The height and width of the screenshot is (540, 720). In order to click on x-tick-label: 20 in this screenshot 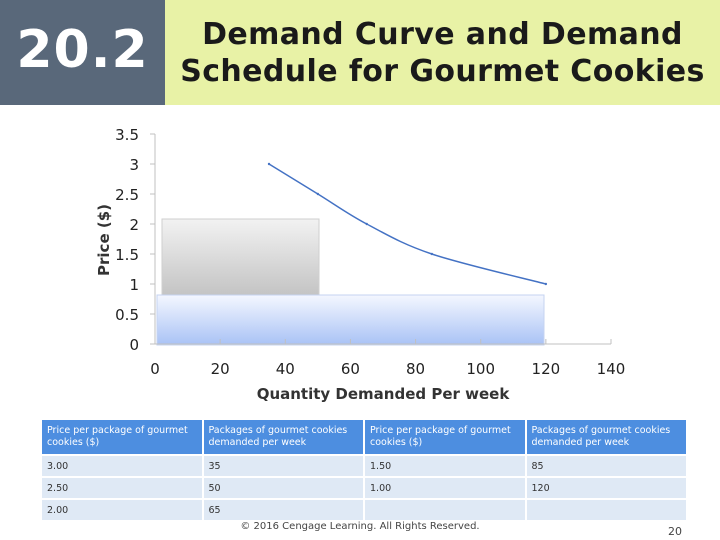, I will do `click(220, 369)`.